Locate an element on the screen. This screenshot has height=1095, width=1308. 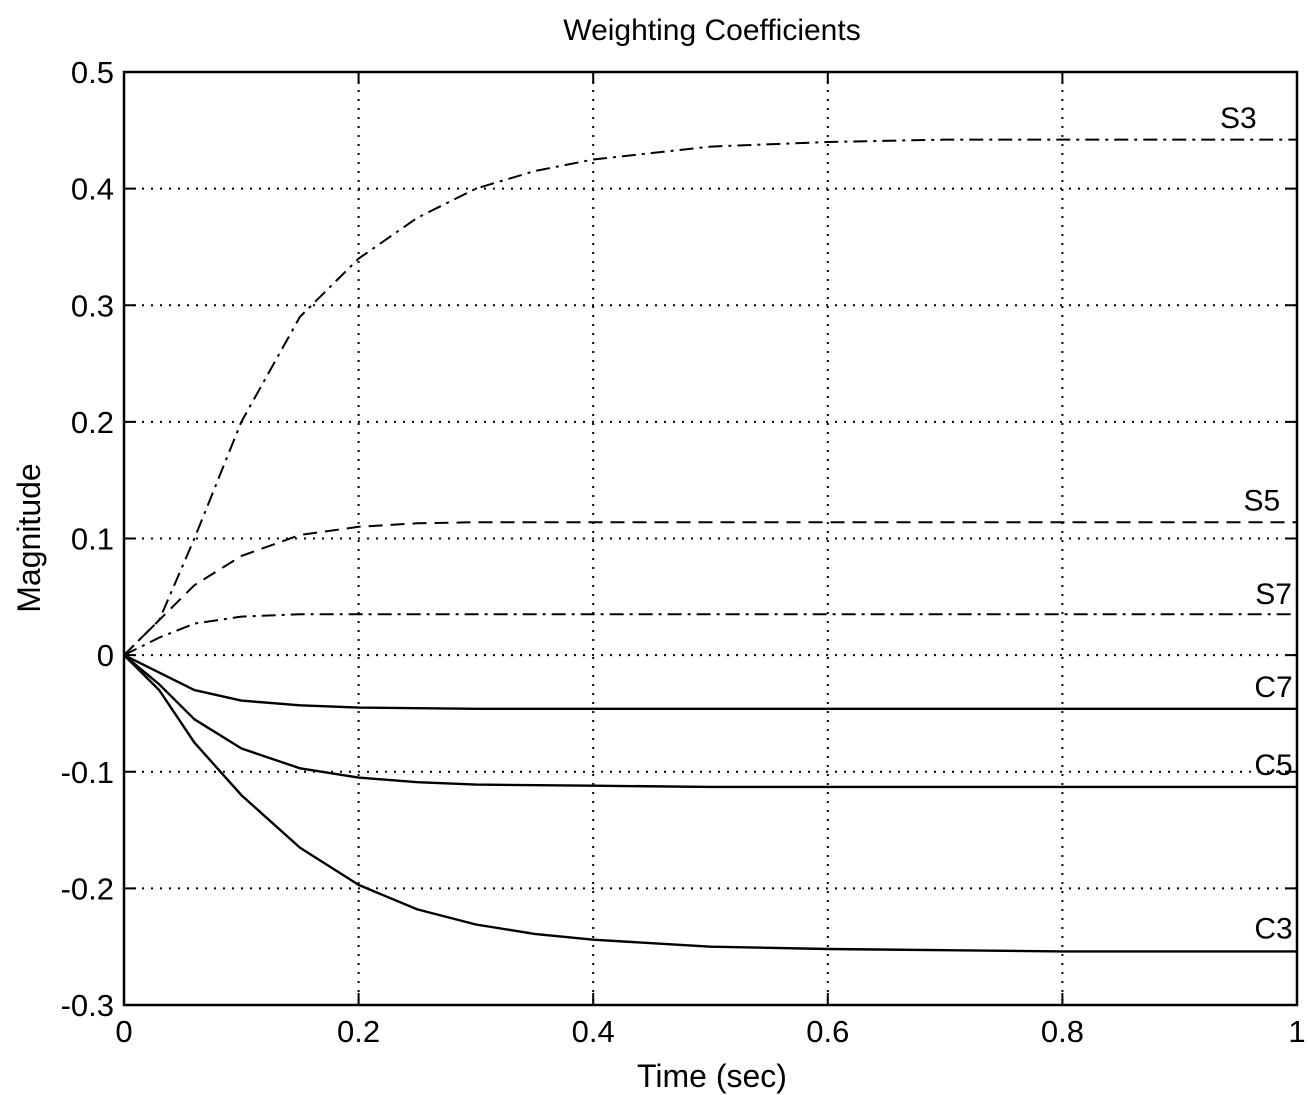
y-tick-label: -0.2 is located at coordinates (87, 888).